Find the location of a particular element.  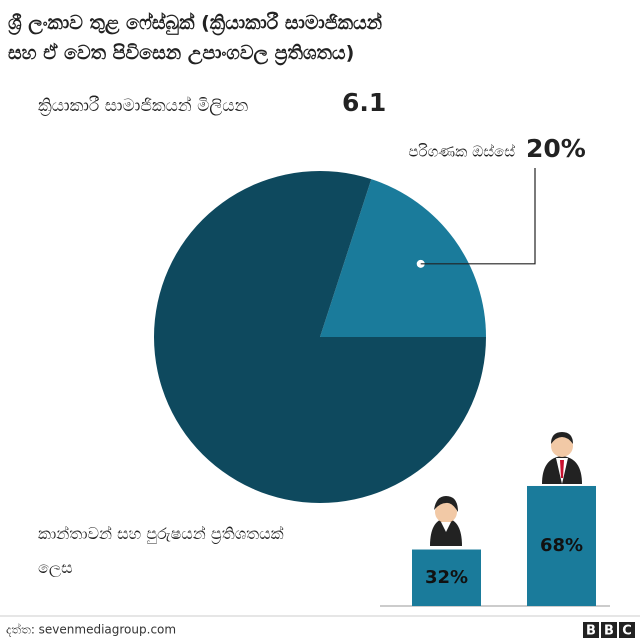

bar-value-label: 32% is located at coordinates (446, 577).